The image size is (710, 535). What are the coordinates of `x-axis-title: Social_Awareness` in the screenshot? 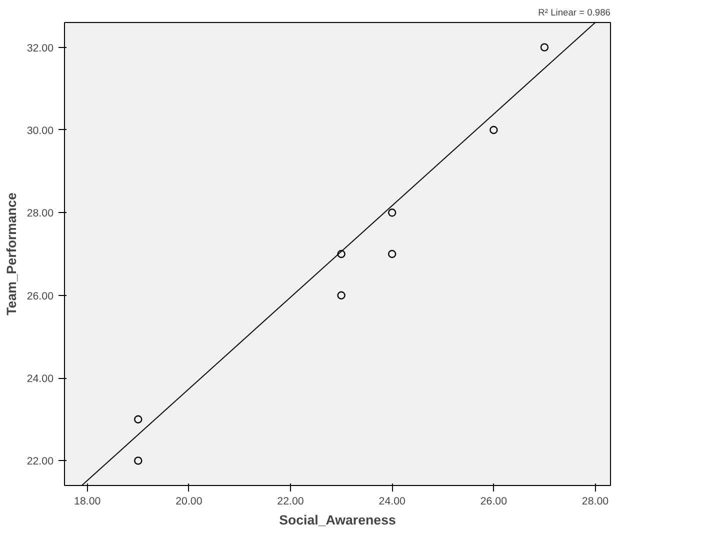 It's located at (337, 520).